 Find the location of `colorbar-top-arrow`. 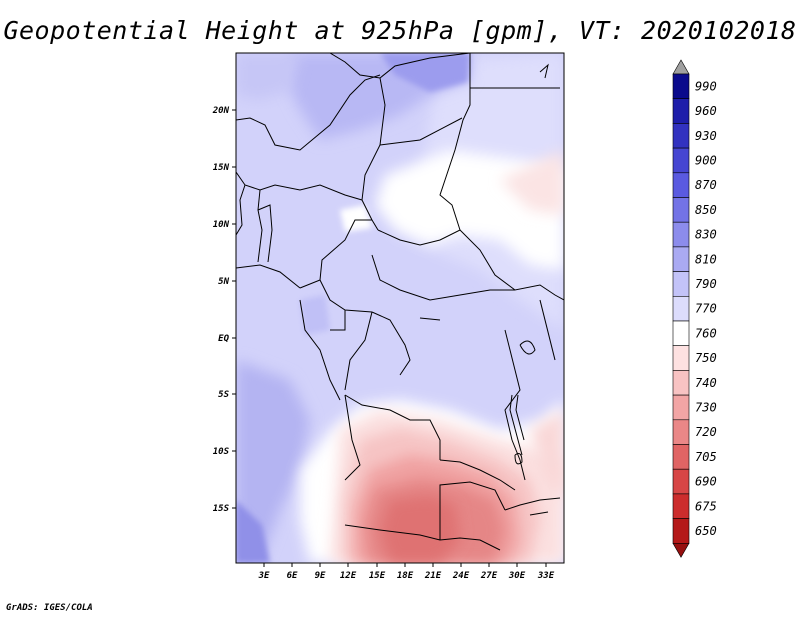

colorbar-top-arrow is located at coordinates (681, 67).